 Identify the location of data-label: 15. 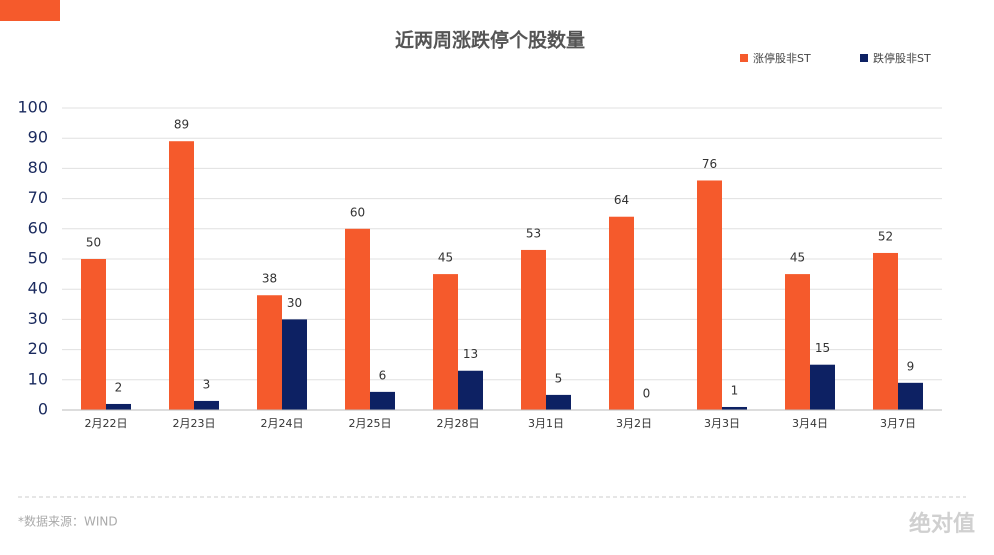
(822, 348).